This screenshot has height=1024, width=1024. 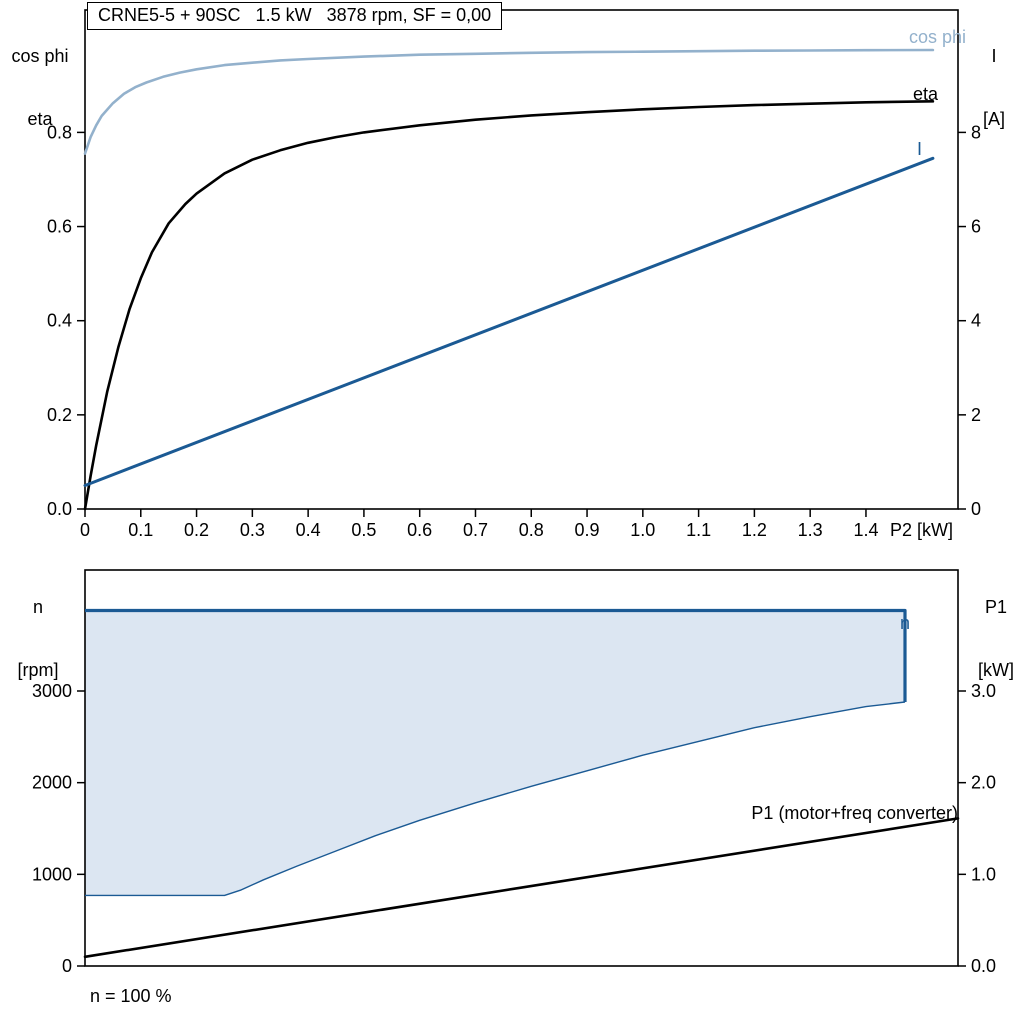 What do you see at coordinates (983, 783) in the screenshot?
I see `y-right-tick-label: 2.0` at bounding box center [983, 783].